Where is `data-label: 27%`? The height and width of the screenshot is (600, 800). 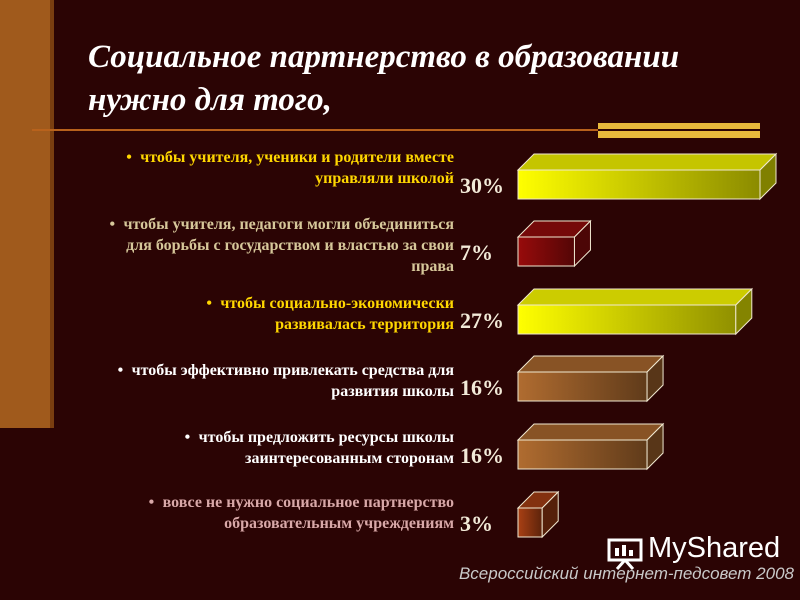 data-label: 27% is located at coordinates (482, 320).